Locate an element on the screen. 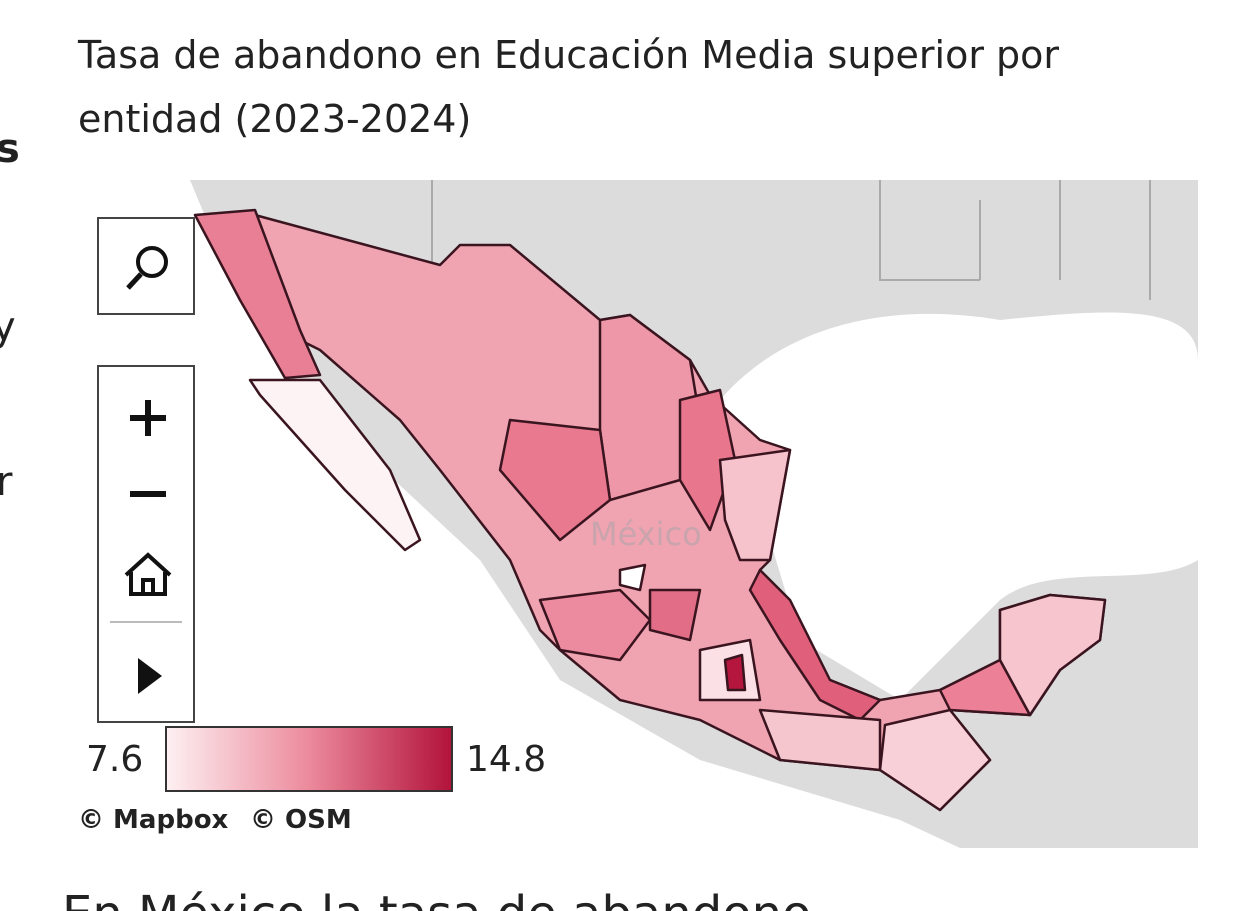 The width and height of the screenshot is (1255, 911). legend-min: 7.6 is located at coordinates (114, 759).